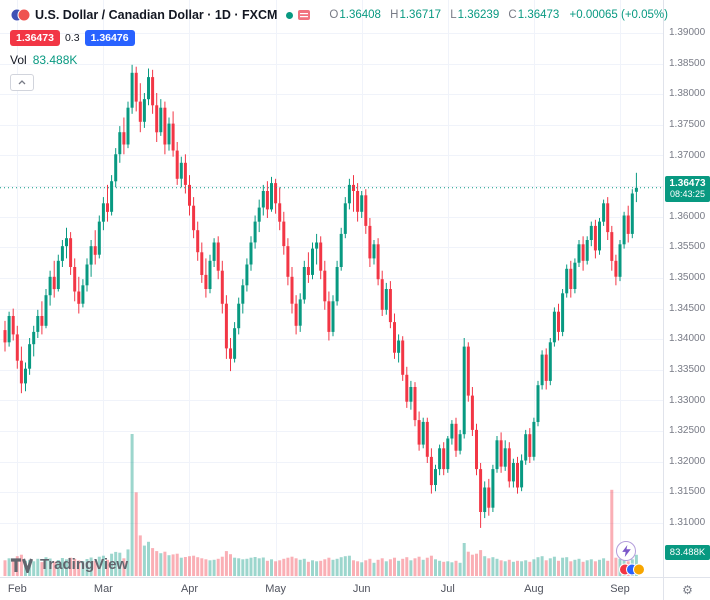 The height and width of the screenshot is (600, 710). Describe the element at coordinates (687, 216) in the screenshot. I see `price-tick-label: 1.36000` at that location.